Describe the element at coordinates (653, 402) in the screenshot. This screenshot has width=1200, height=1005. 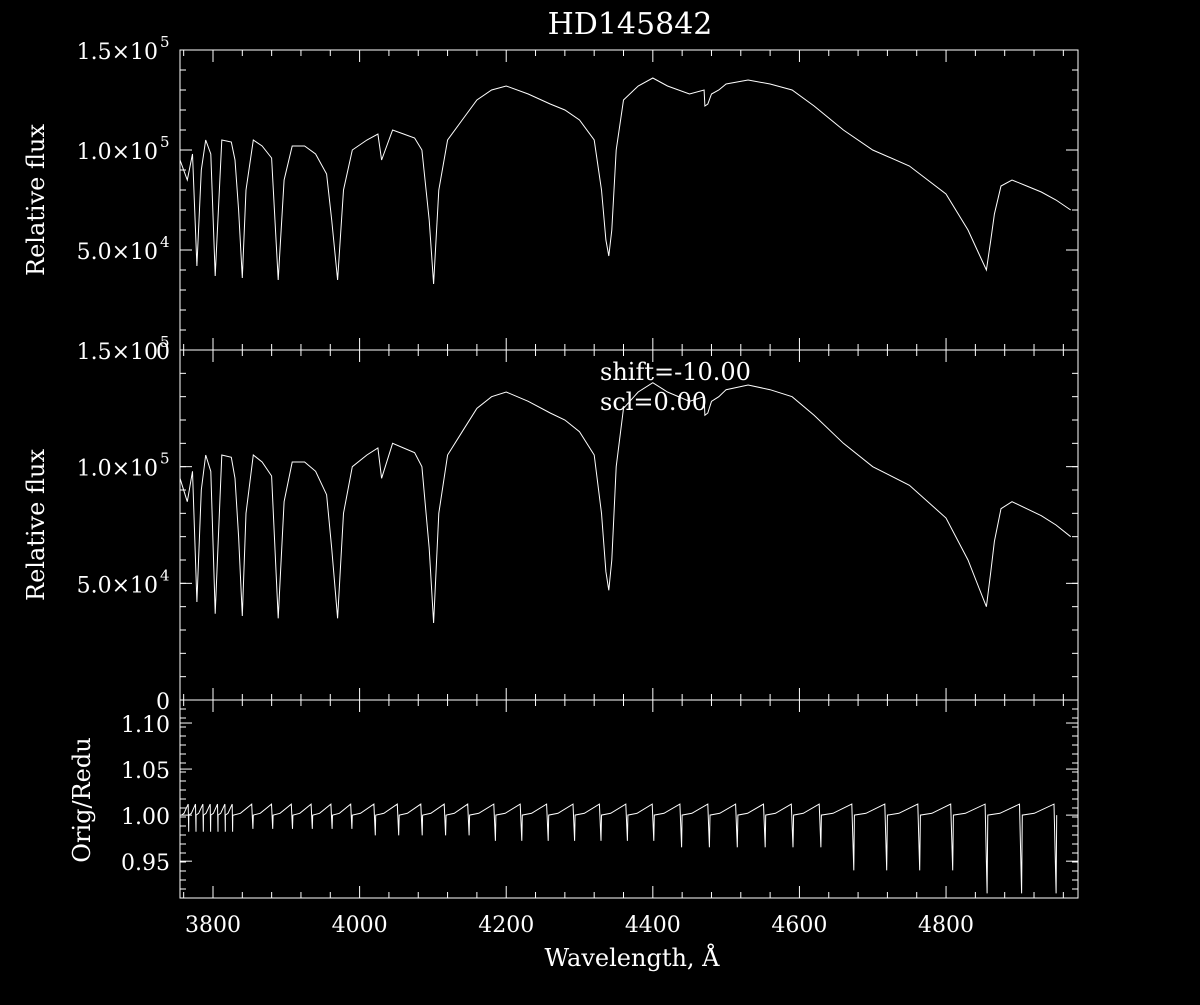
I see `scale-annotation: scl=0.00` at that location.